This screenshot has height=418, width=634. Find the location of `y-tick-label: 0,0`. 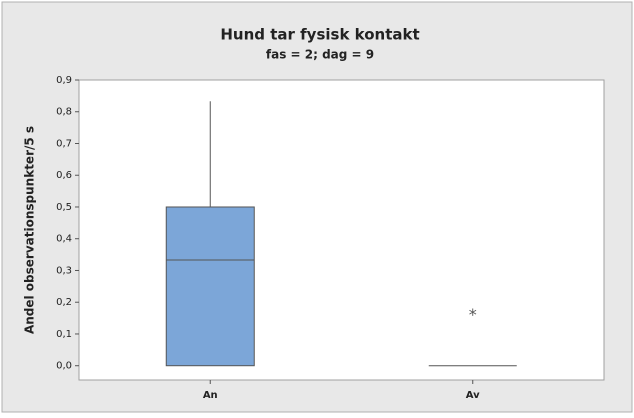

y-tick-label: 0,0 is located at coordinates (64, 366).